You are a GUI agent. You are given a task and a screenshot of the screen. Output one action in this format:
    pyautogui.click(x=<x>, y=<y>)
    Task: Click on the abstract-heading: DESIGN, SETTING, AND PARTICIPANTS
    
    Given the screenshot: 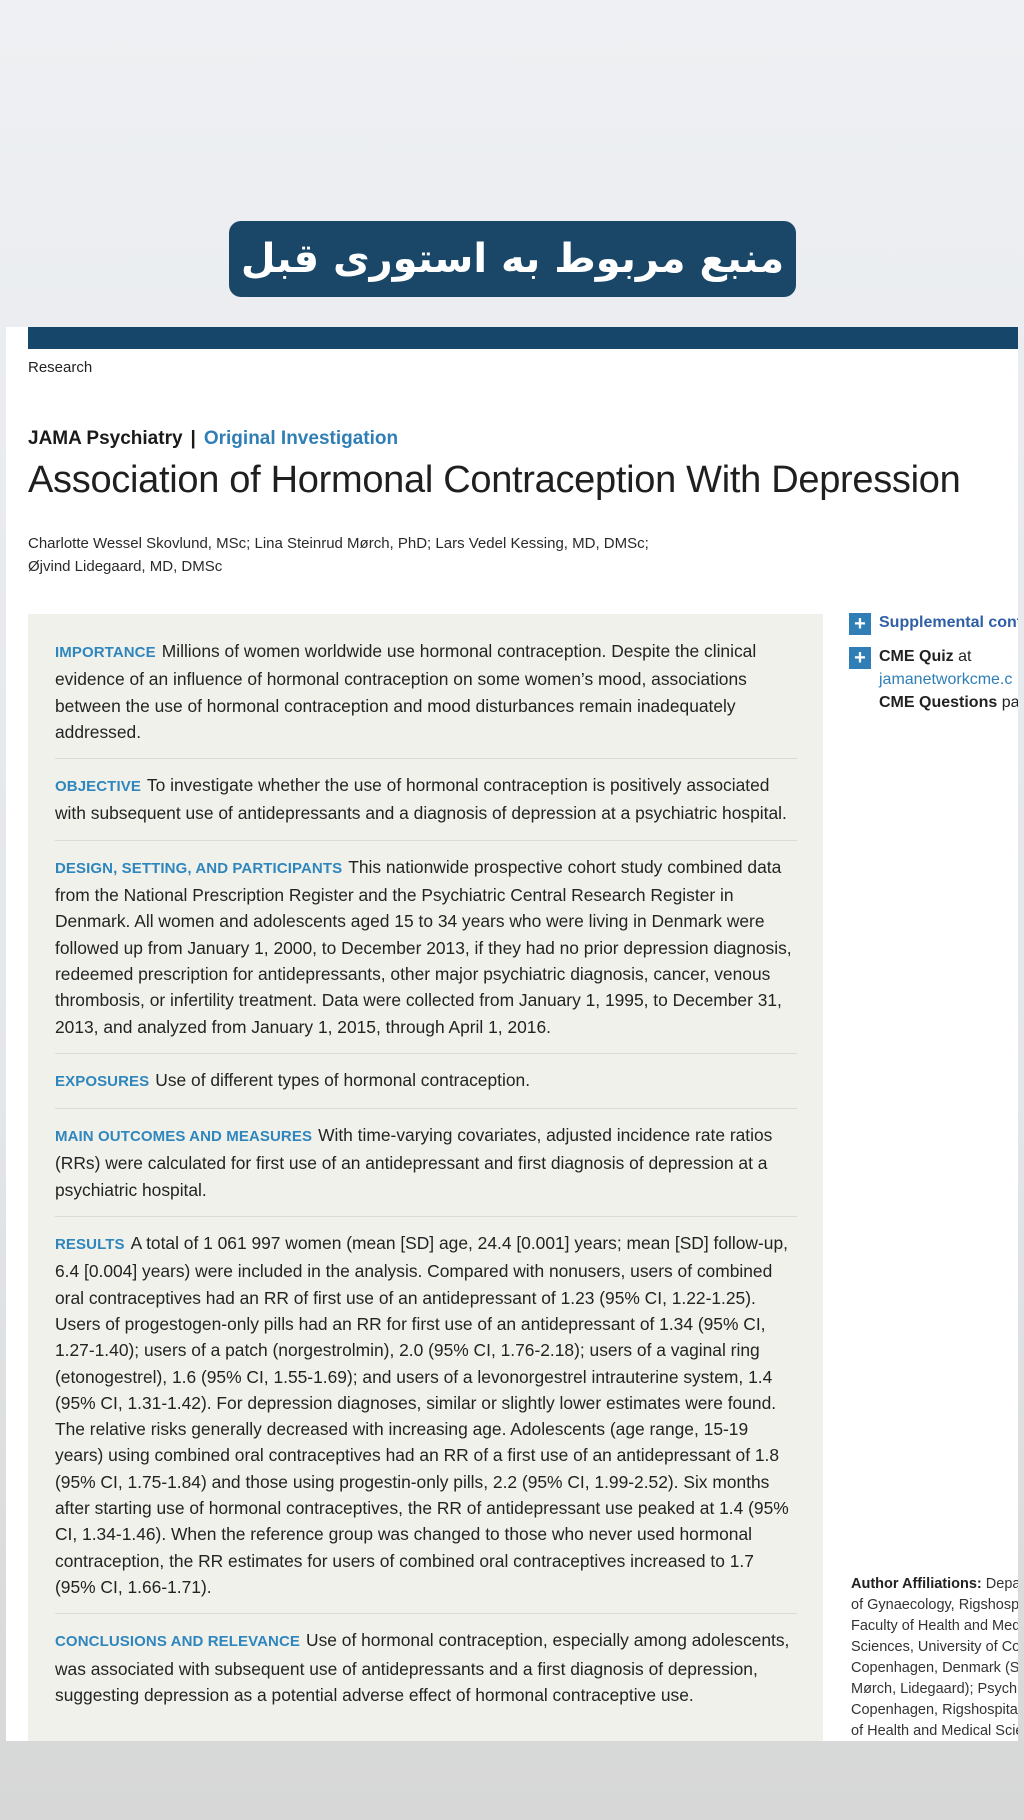 What is the action you would take?
    pyautogui.click(x=199, y=868)
    